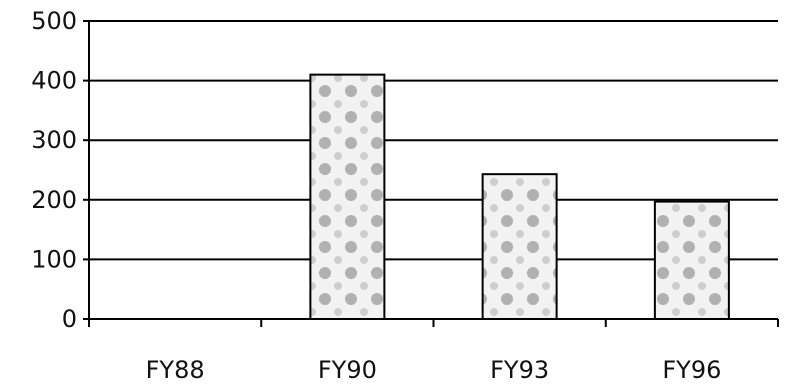  I want to click on category-label-FY88: FY88, so click(175, 370).